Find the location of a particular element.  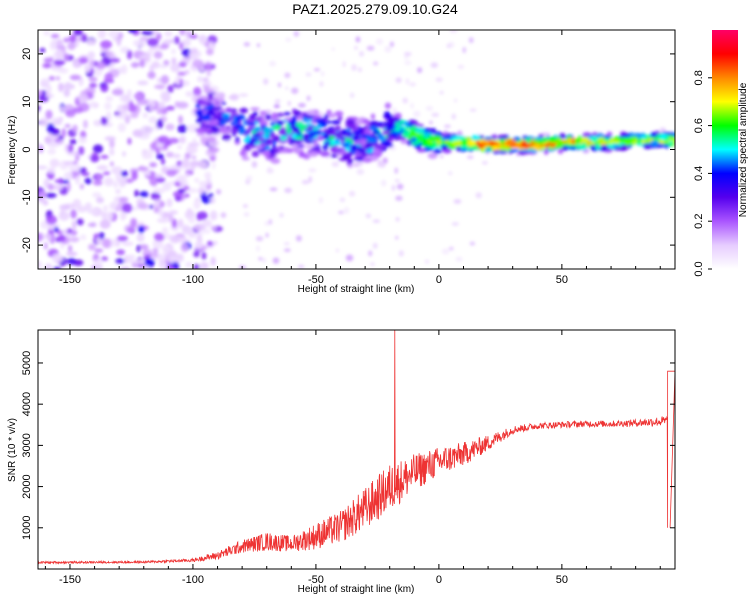

colorbar-gradient is located at coordinates (725, 149).